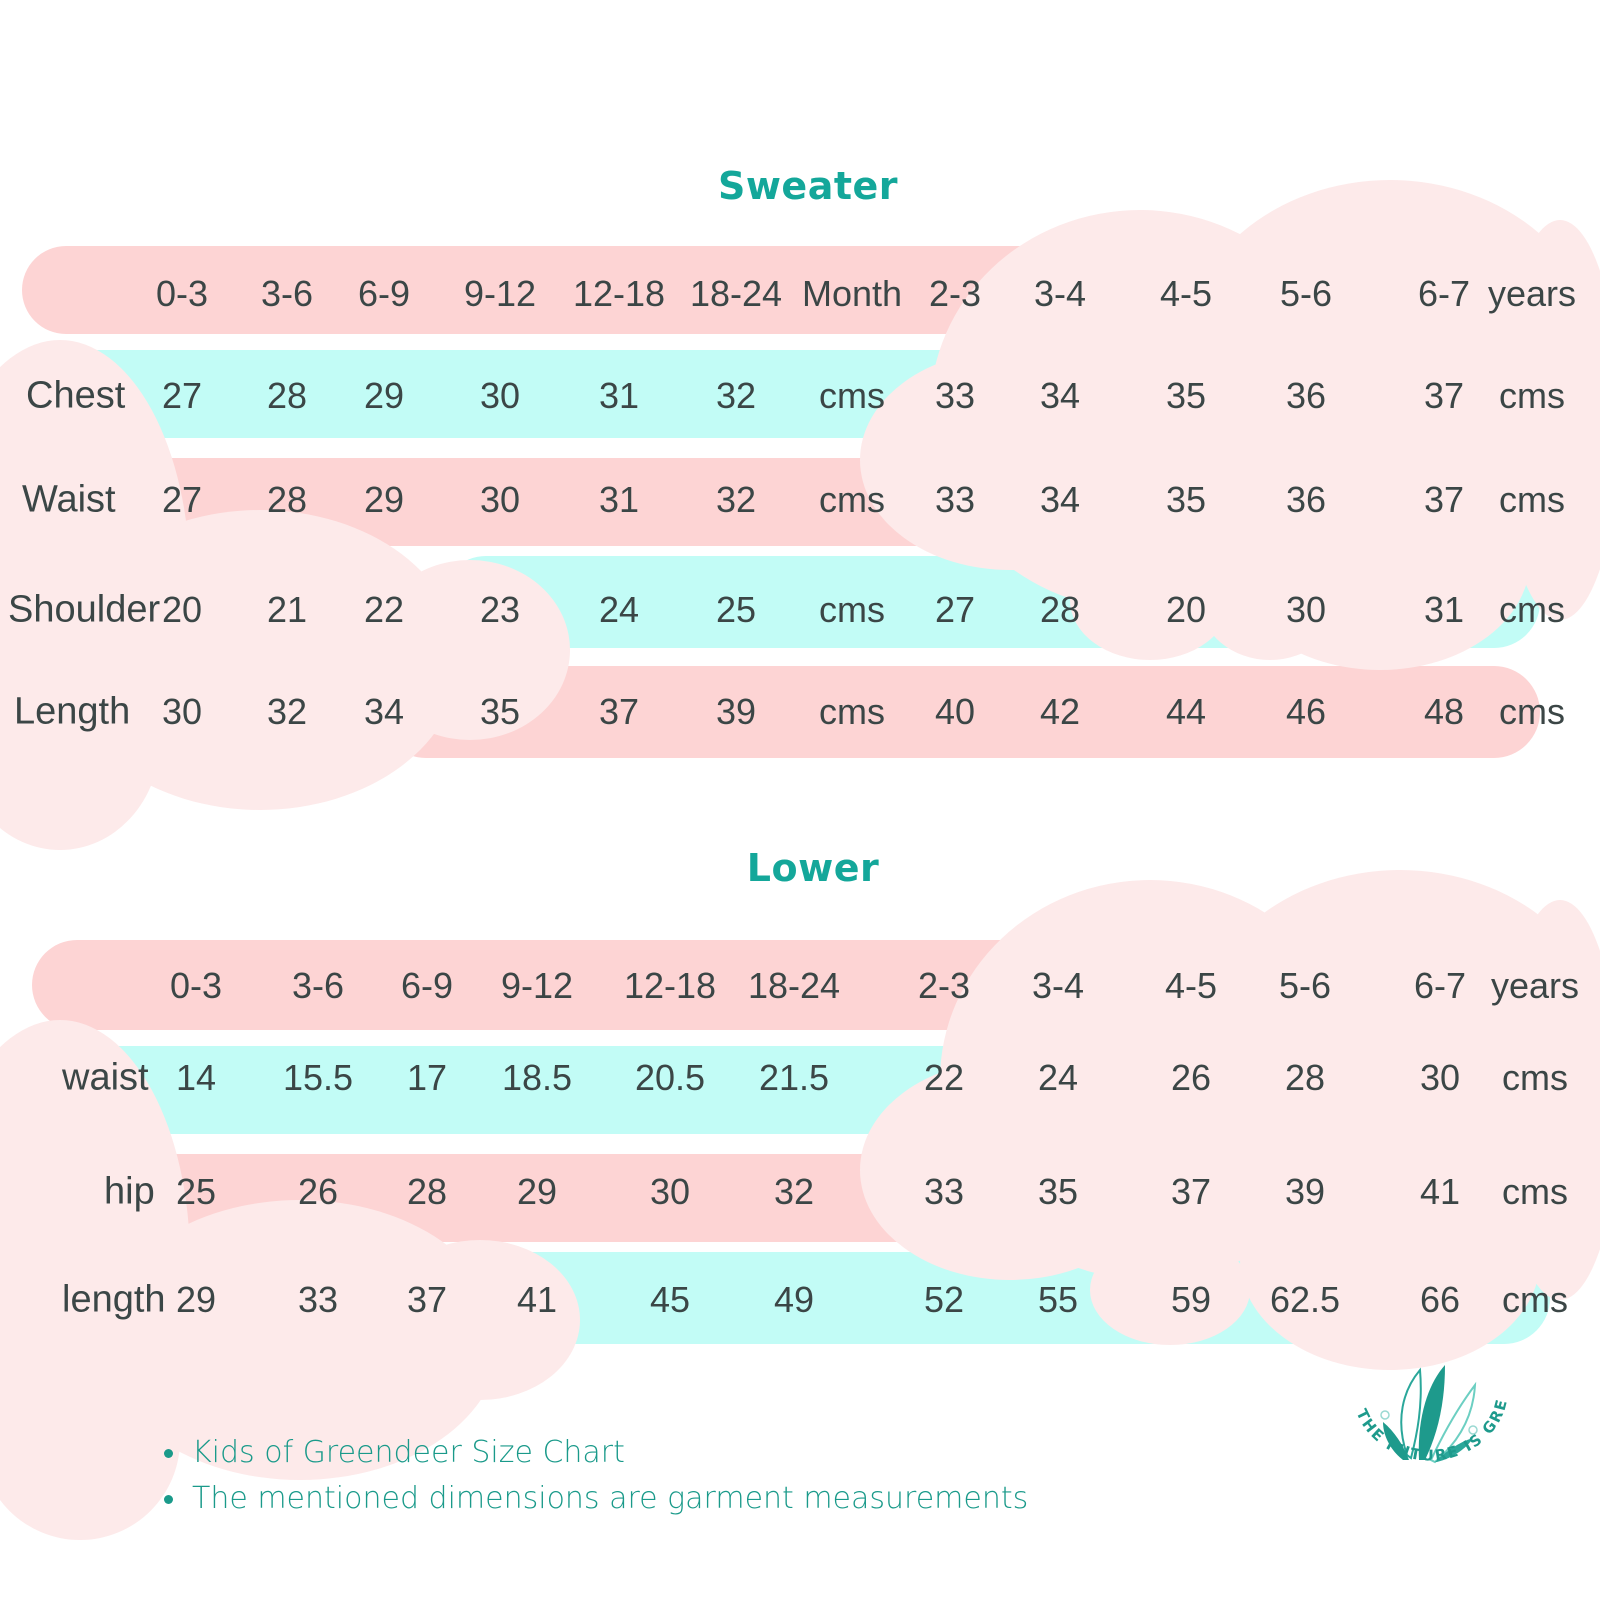  Describe the element at coordinates (670, 1077) in the screenshot. I see `value-cell: 20.5` at that location.